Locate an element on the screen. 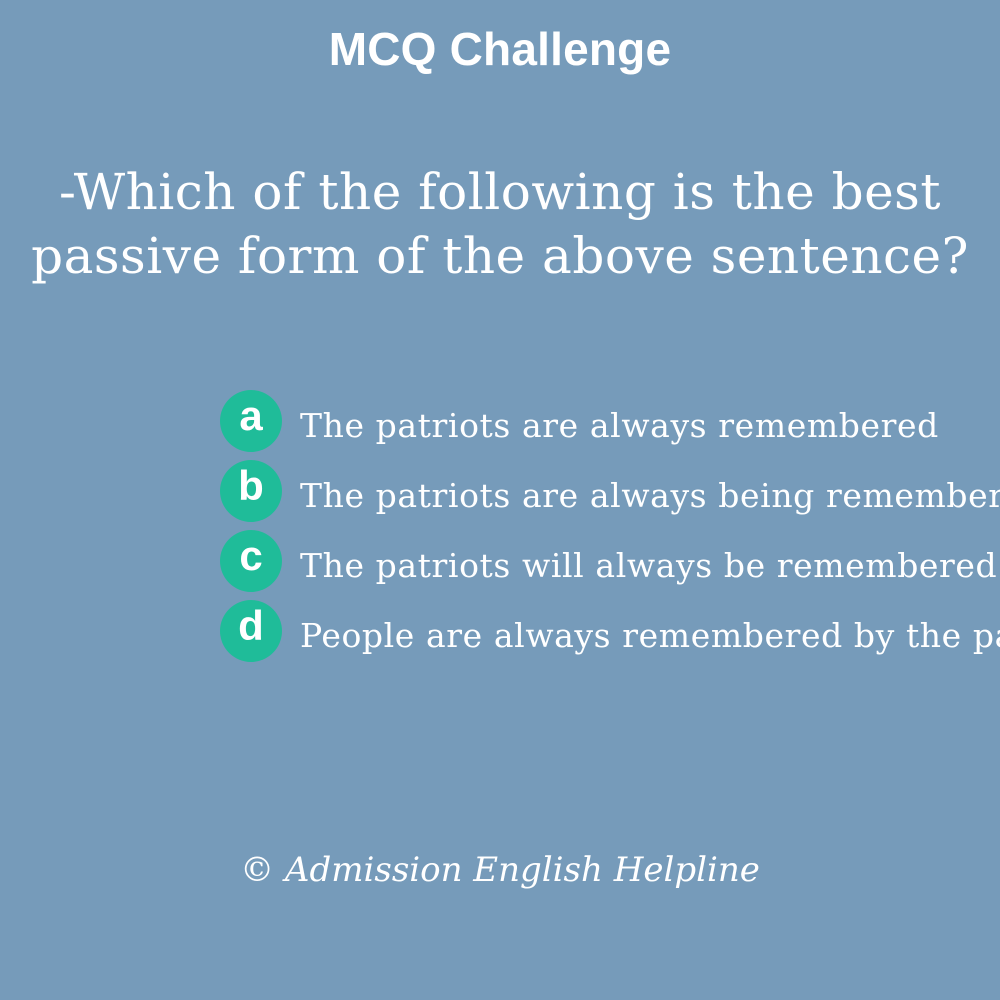 This screenshot has height=1000, width=1000. option-b-text: The patriots are always being remembered is located at coordinates (650, 495).